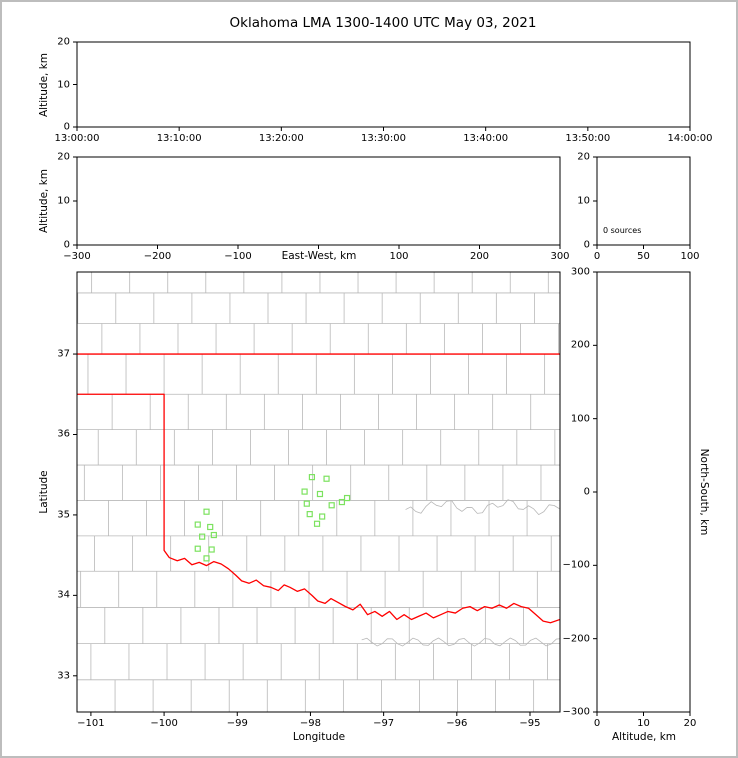 The height and width of the screenshot is (758, 738). What do you see at coordinates (238, 256) in the screenshot?
I see `ew-tick: −100` at bounding box center [238, 256].